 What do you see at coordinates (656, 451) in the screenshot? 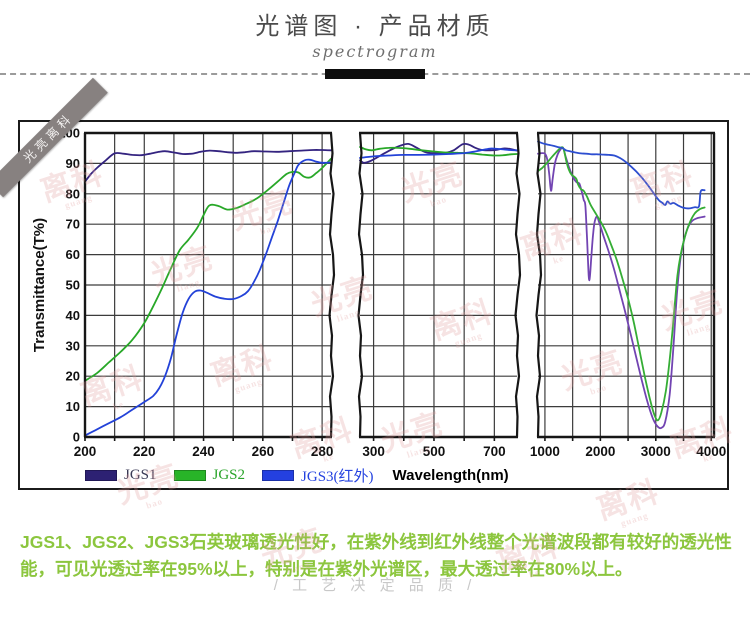
I see `x-tick-label: 3000` at bounding box center [656, 451].